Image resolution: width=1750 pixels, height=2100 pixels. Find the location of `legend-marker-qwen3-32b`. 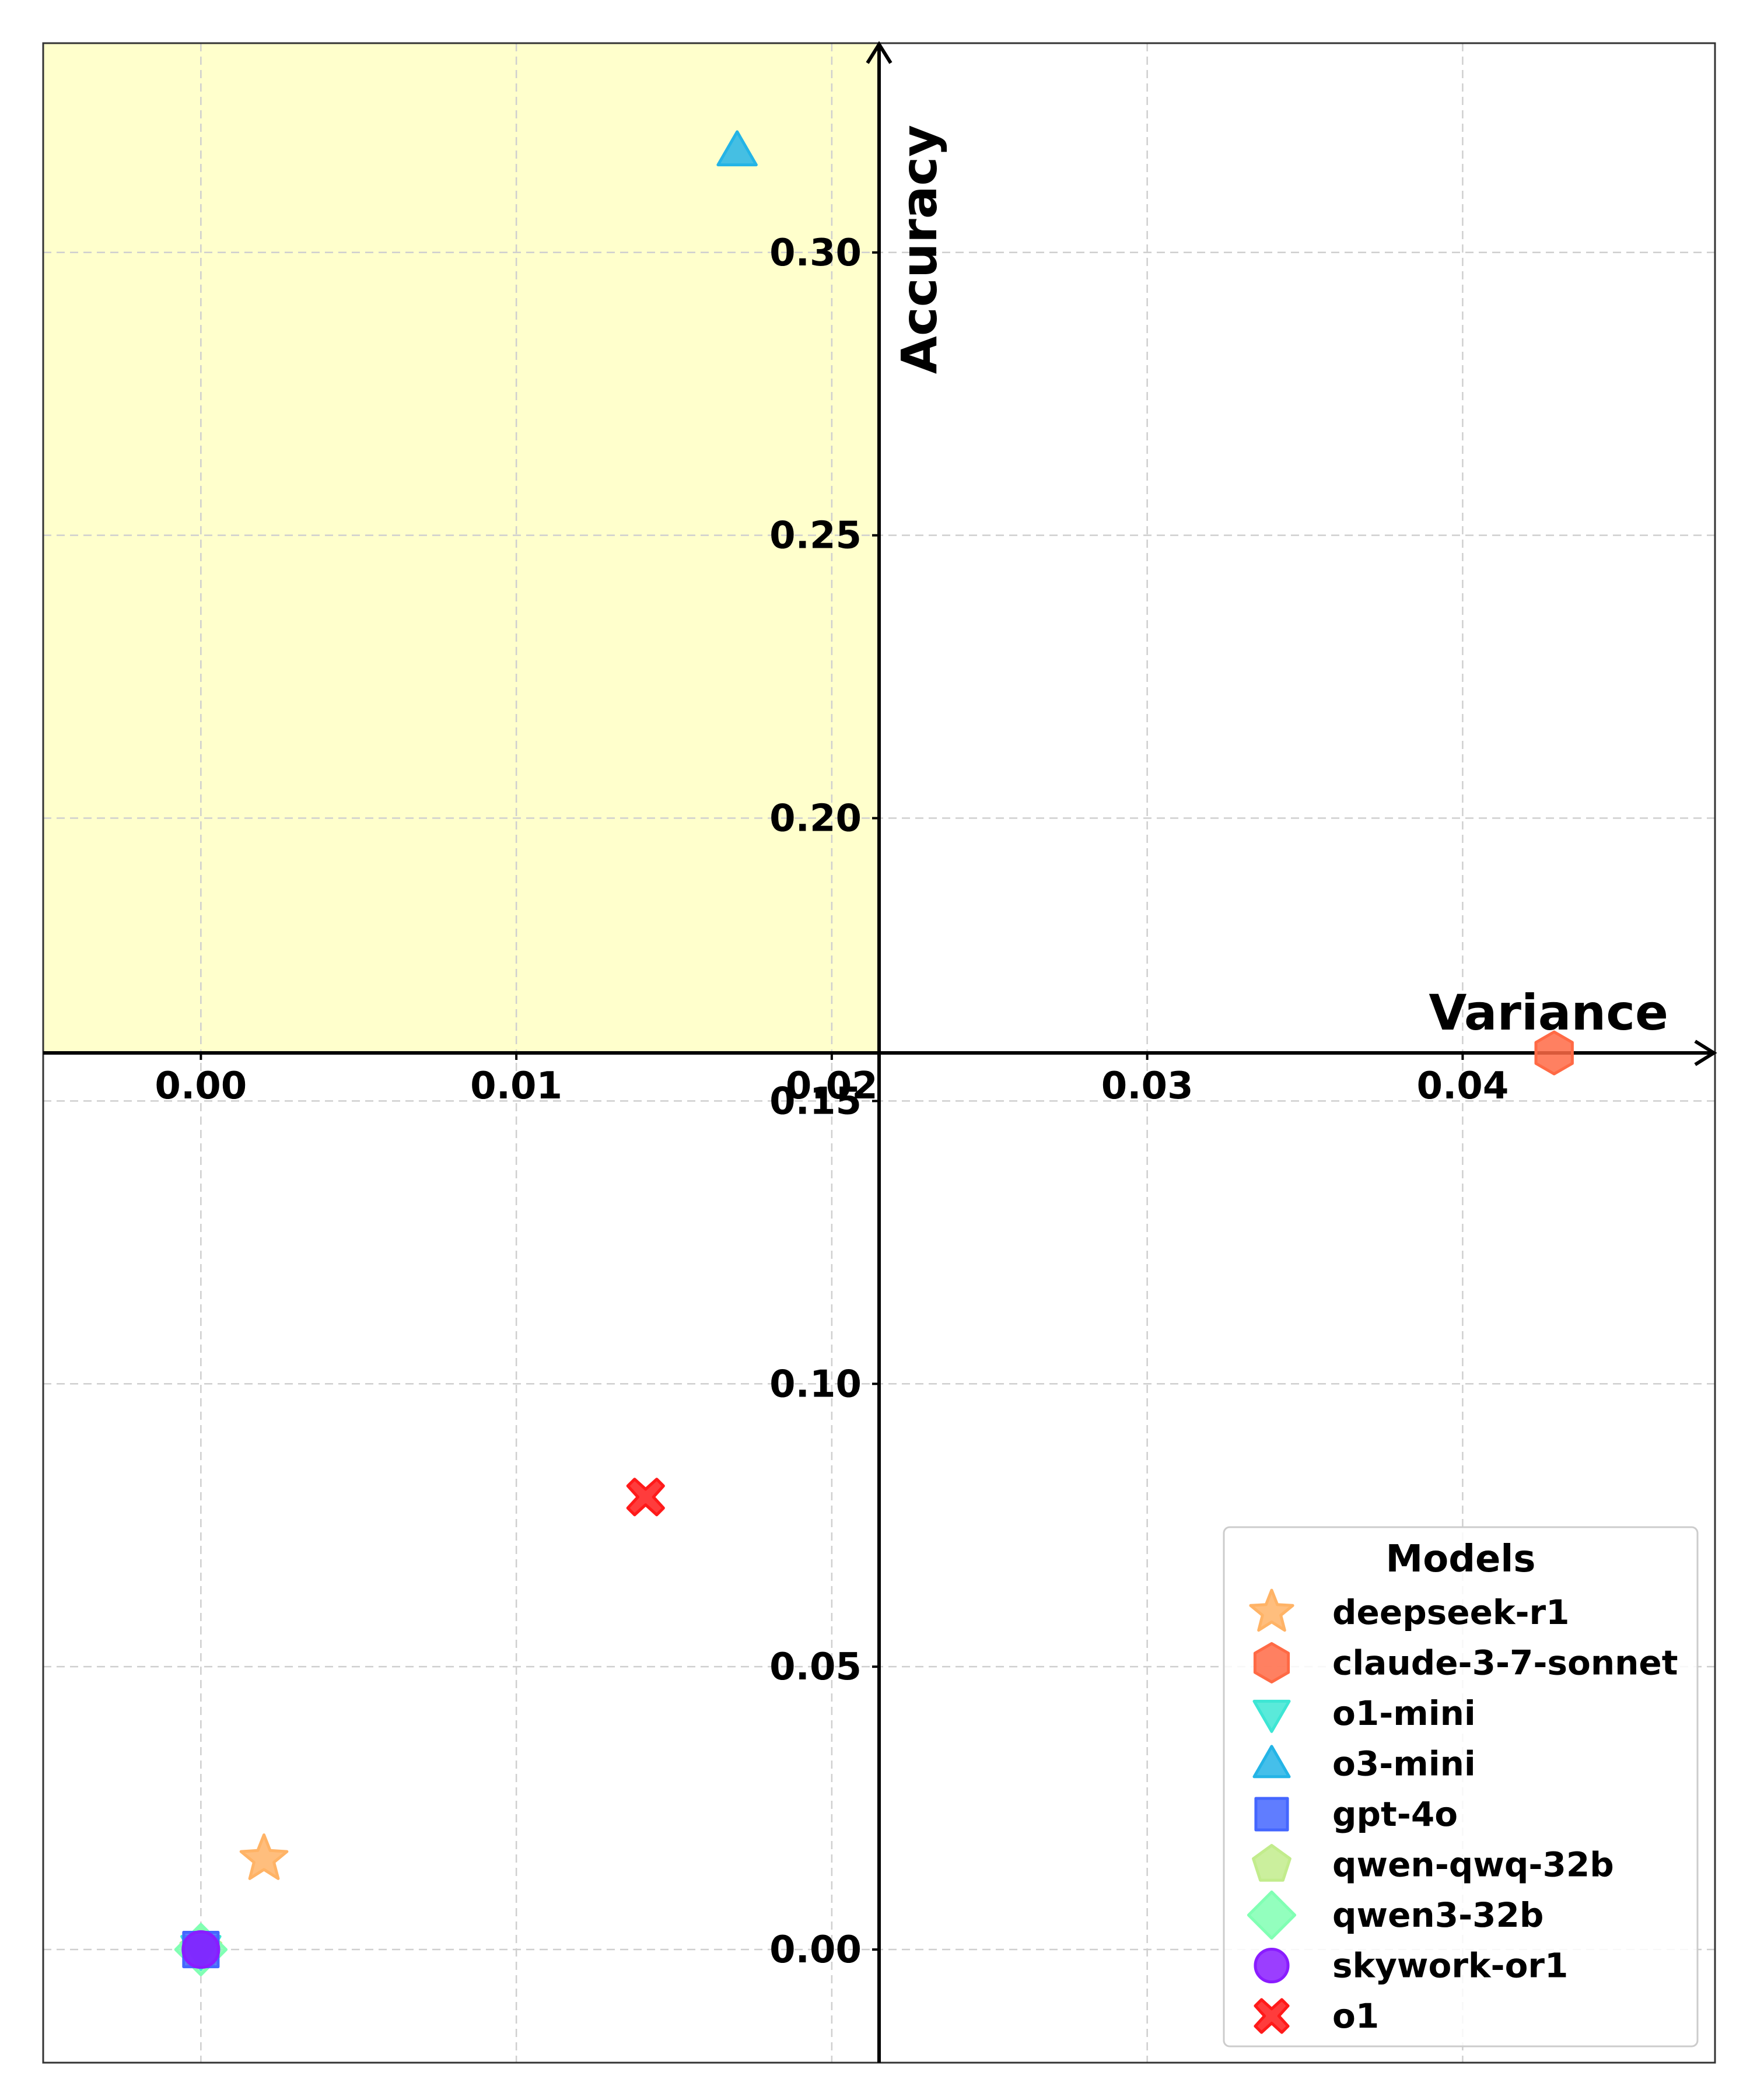

legend-marker-qwen3-32b is located at coordinates (1272, 1915).